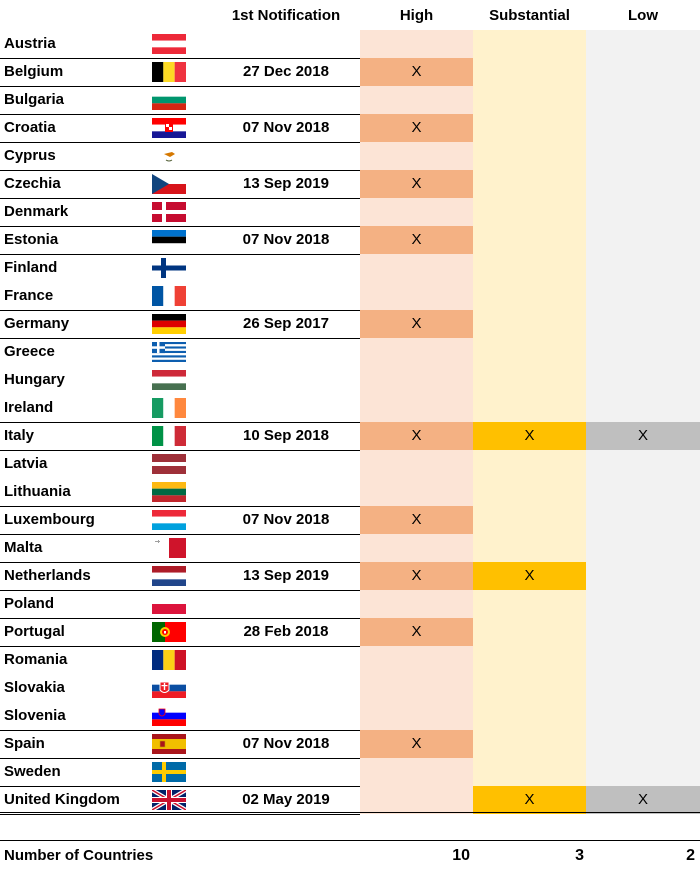 This screenshot has height=870, width=700. What do you see at coordinates (34, 71) in the screenshot?
I see `country-name: Belgium` at bounding box center [34, 71].